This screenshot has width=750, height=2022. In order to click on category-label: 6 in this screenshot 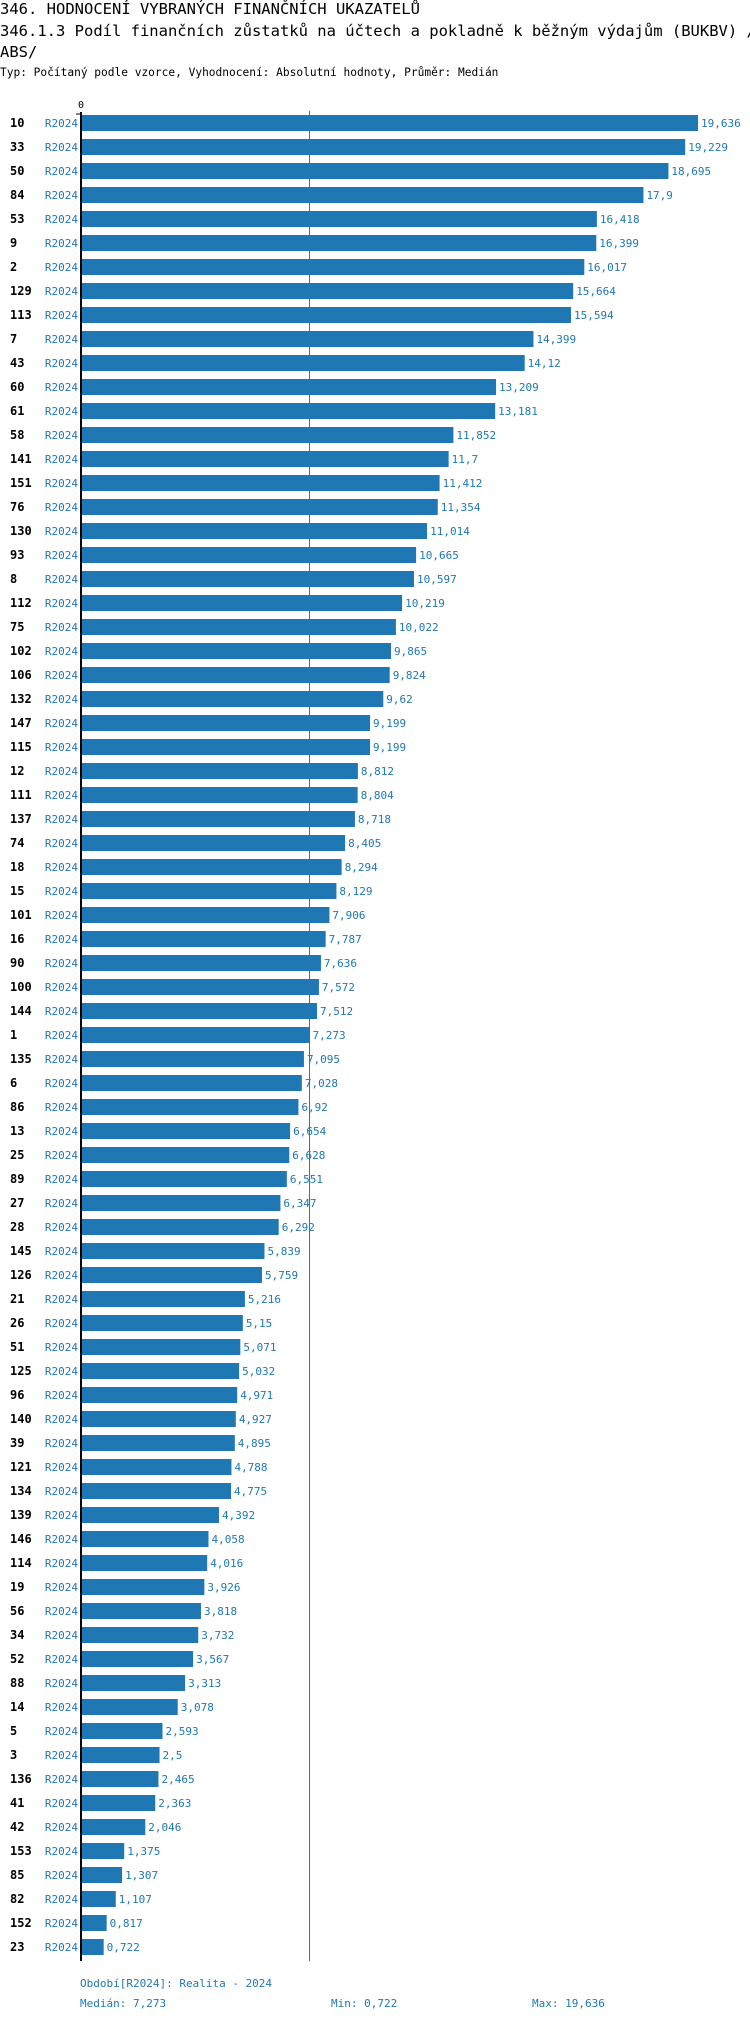, I will do `click(13, 1083)`.